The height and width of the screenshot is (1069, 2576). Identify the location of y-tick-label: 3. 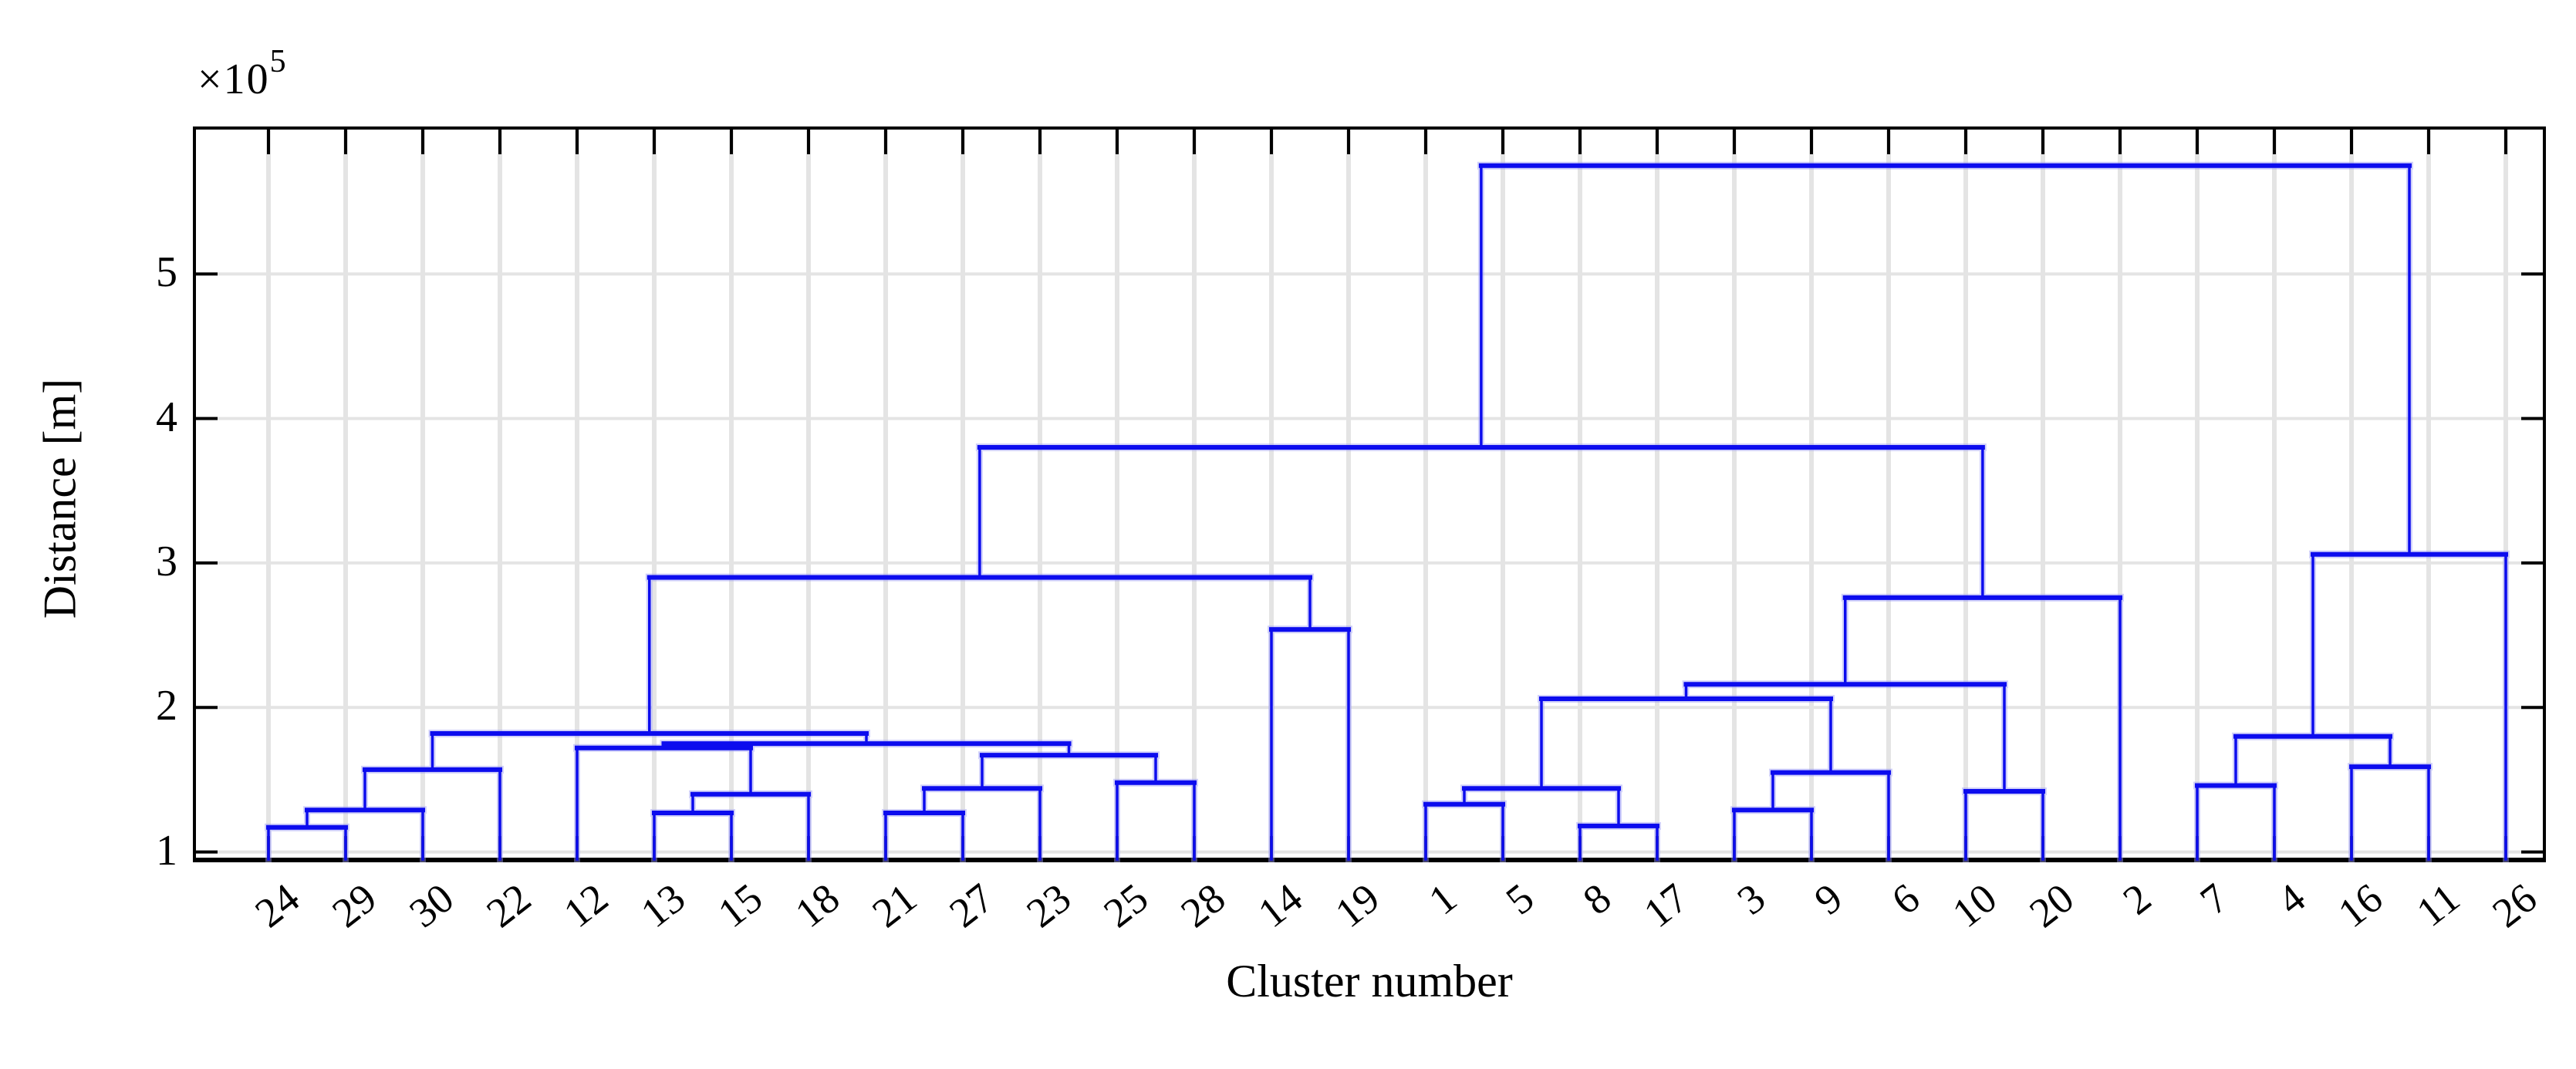
(166, 561).